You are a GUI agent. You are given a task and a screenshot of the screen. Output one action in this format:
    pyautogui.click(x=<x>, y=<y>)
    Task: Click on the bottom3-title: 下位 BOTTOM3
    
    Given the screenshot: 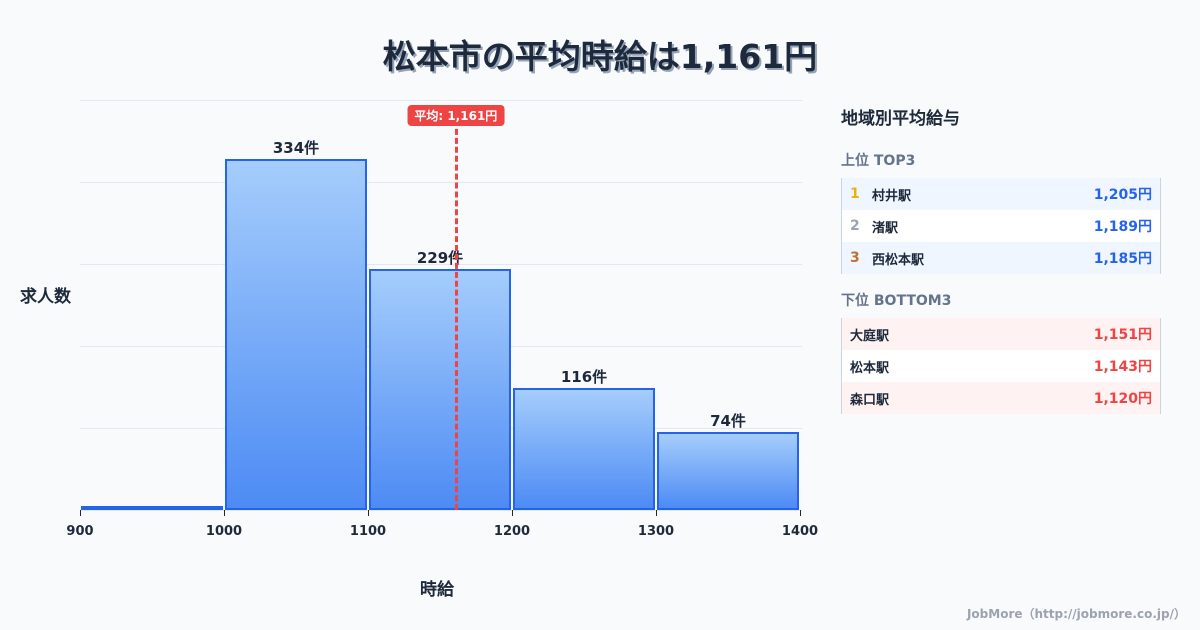 What is the action you would take?
    pyautogui.click(x=896, y=301)
    